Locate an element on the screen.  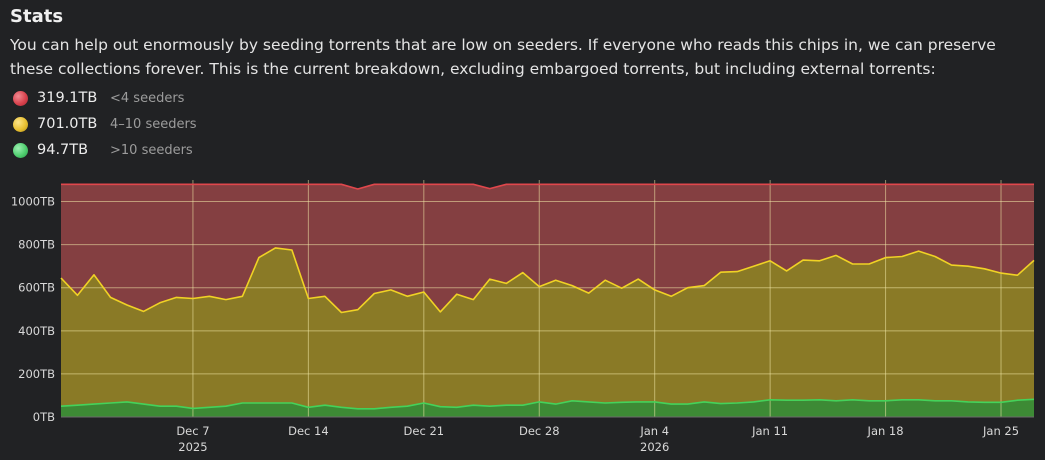
y-tick-label: 400TB is located at coordinates (36, 331).